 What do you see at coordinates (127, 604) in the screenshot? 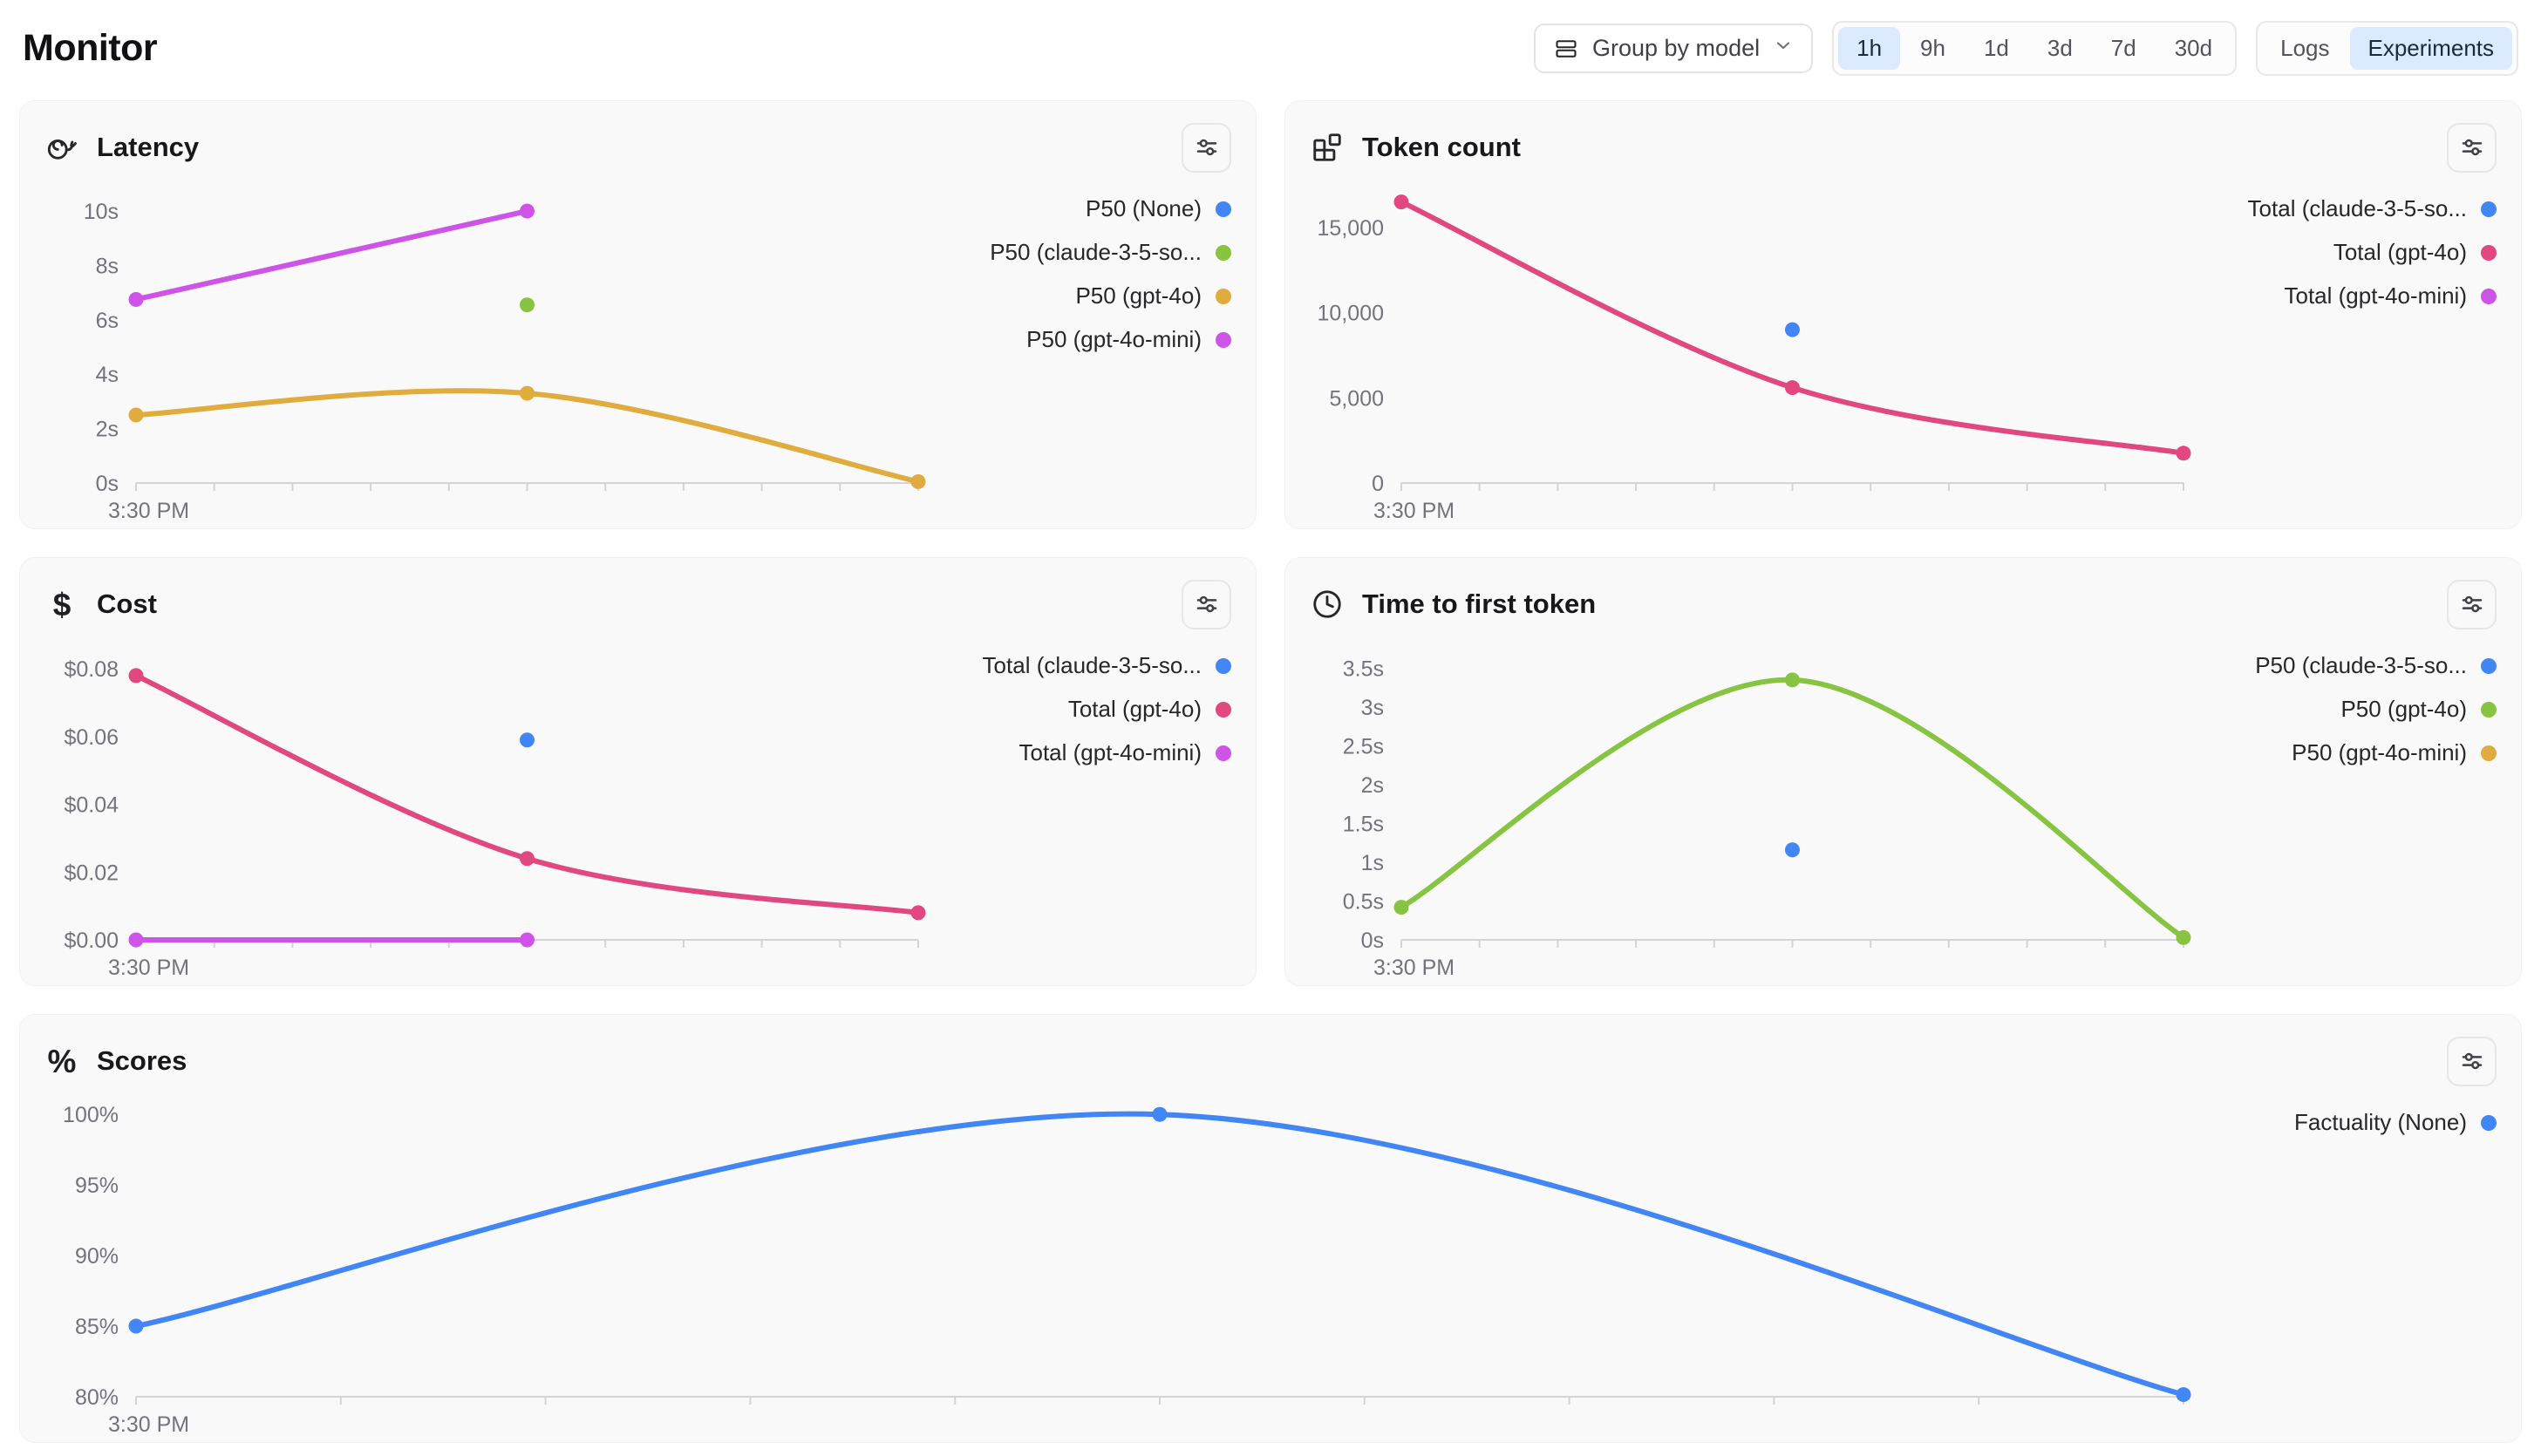
I see `chart-title: Cost` at bounding box center [127, 604].